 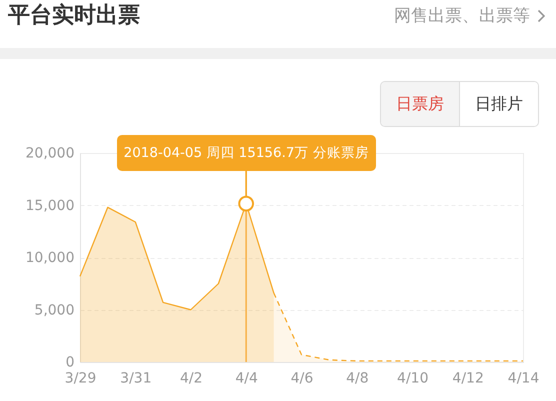 What do you see at coordinates (74, 16) in the screenshot?
I see `chart-title: 平台实时出票` at bounding box center [74, 16].